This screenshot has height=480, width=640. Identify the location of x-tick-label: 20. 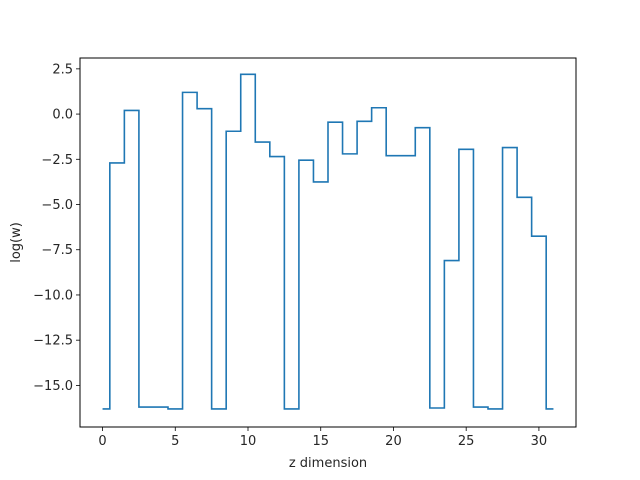
(393, 441).